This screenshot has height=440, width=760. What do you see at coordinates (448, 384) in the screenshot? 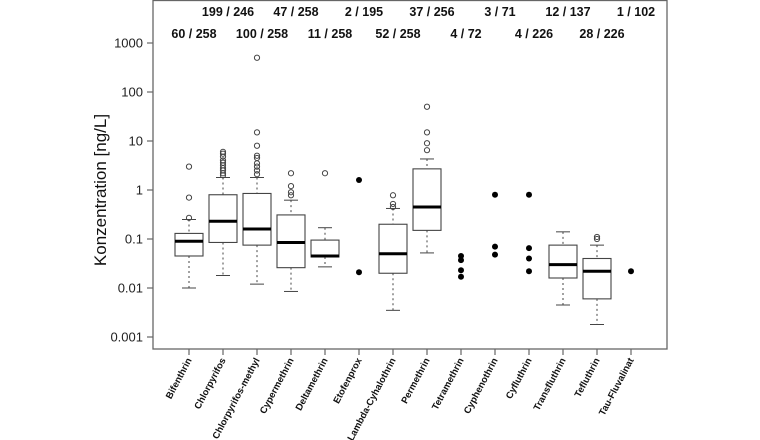
I see `x-tick-label: Tetramethrin` at bounding box center [448, 384].